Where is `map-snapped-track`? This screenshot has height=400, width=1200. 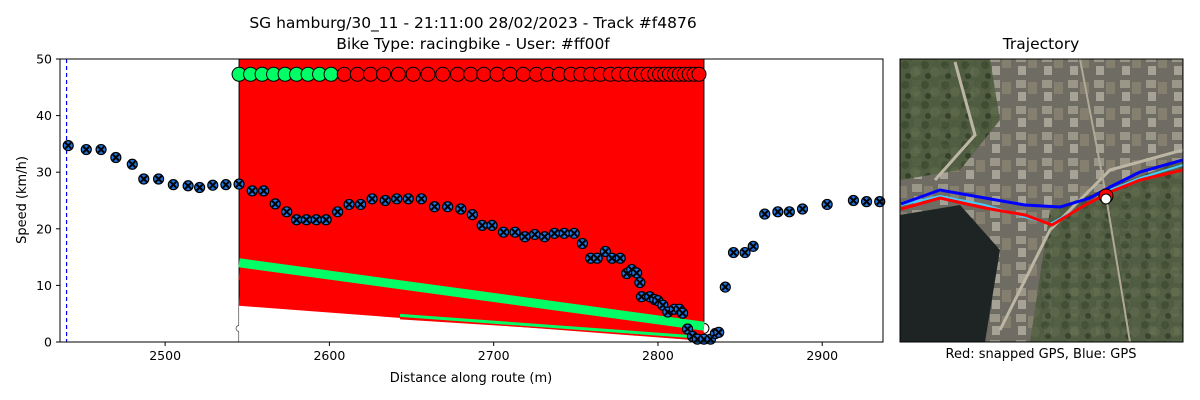
map-snapped-track is located at coordinates (1041, 197).